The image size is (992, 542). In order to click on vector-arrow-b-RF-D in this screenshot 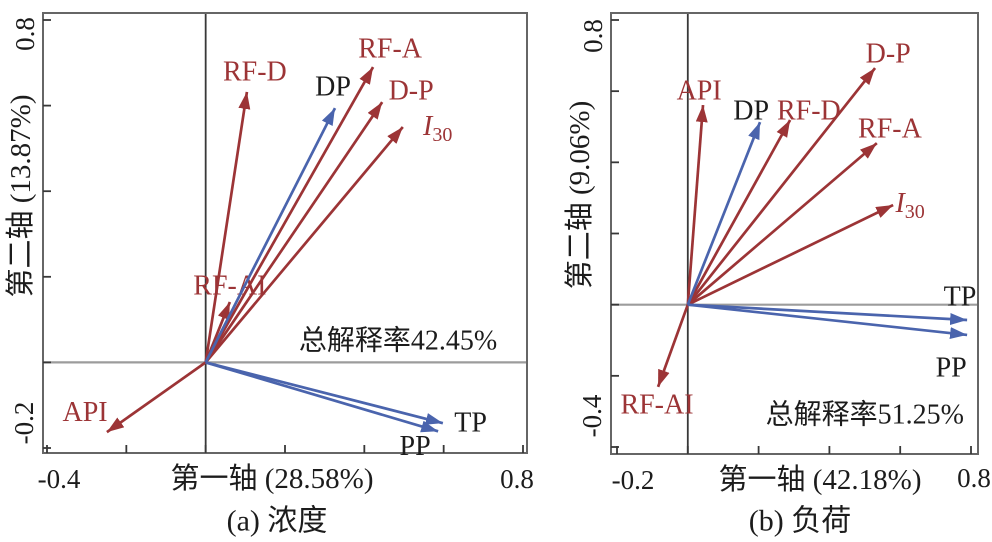, I will do `click(739, 212)`.